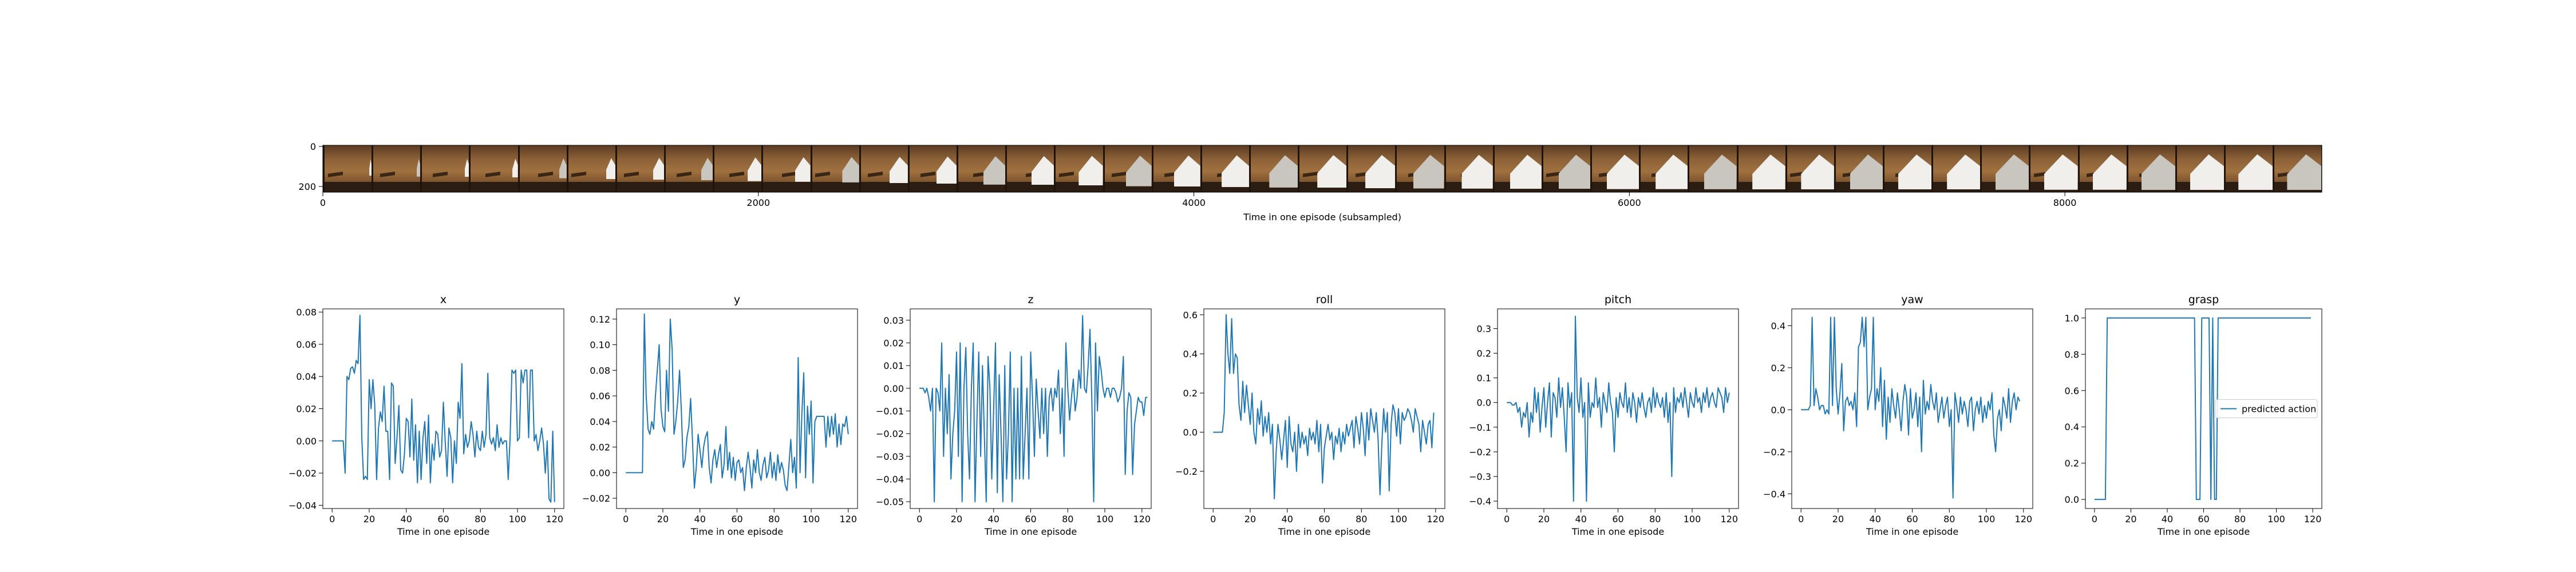 This screenshot has height=572, width=2576. Describe the element at coordinates (600, 370) in the screenshot. I see `y-tick-label: 0.08` at that location.